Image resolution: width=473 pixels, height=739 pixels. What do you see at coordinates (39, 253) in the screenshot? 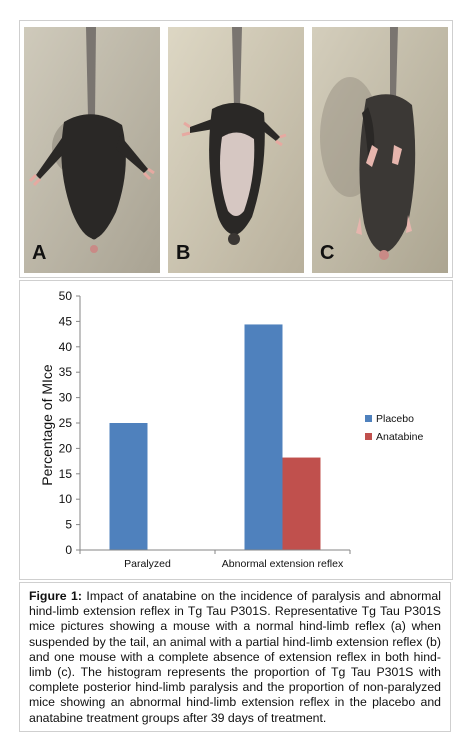
I see `photo-label-a: A` at bounding box center [39, 253].